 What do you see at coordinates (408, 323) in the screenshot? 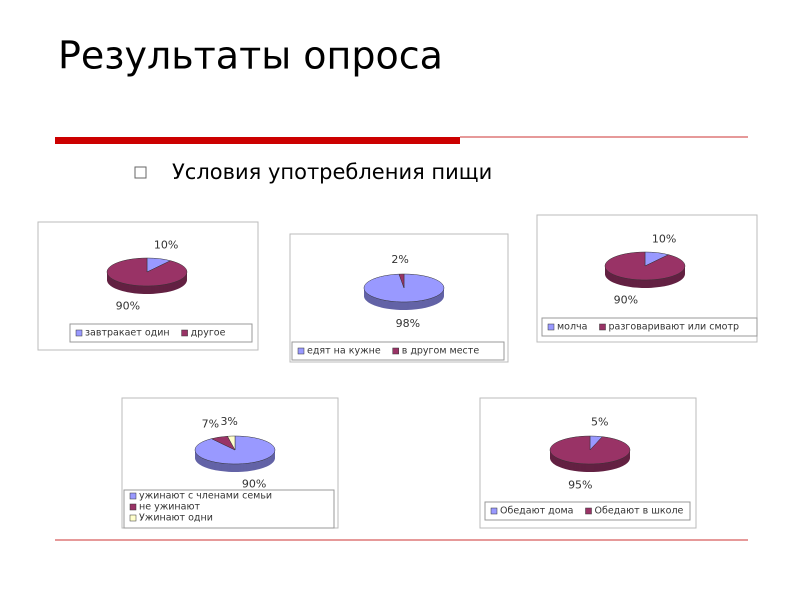
I see `value-label: 98%` at bounding box center [408, 323].